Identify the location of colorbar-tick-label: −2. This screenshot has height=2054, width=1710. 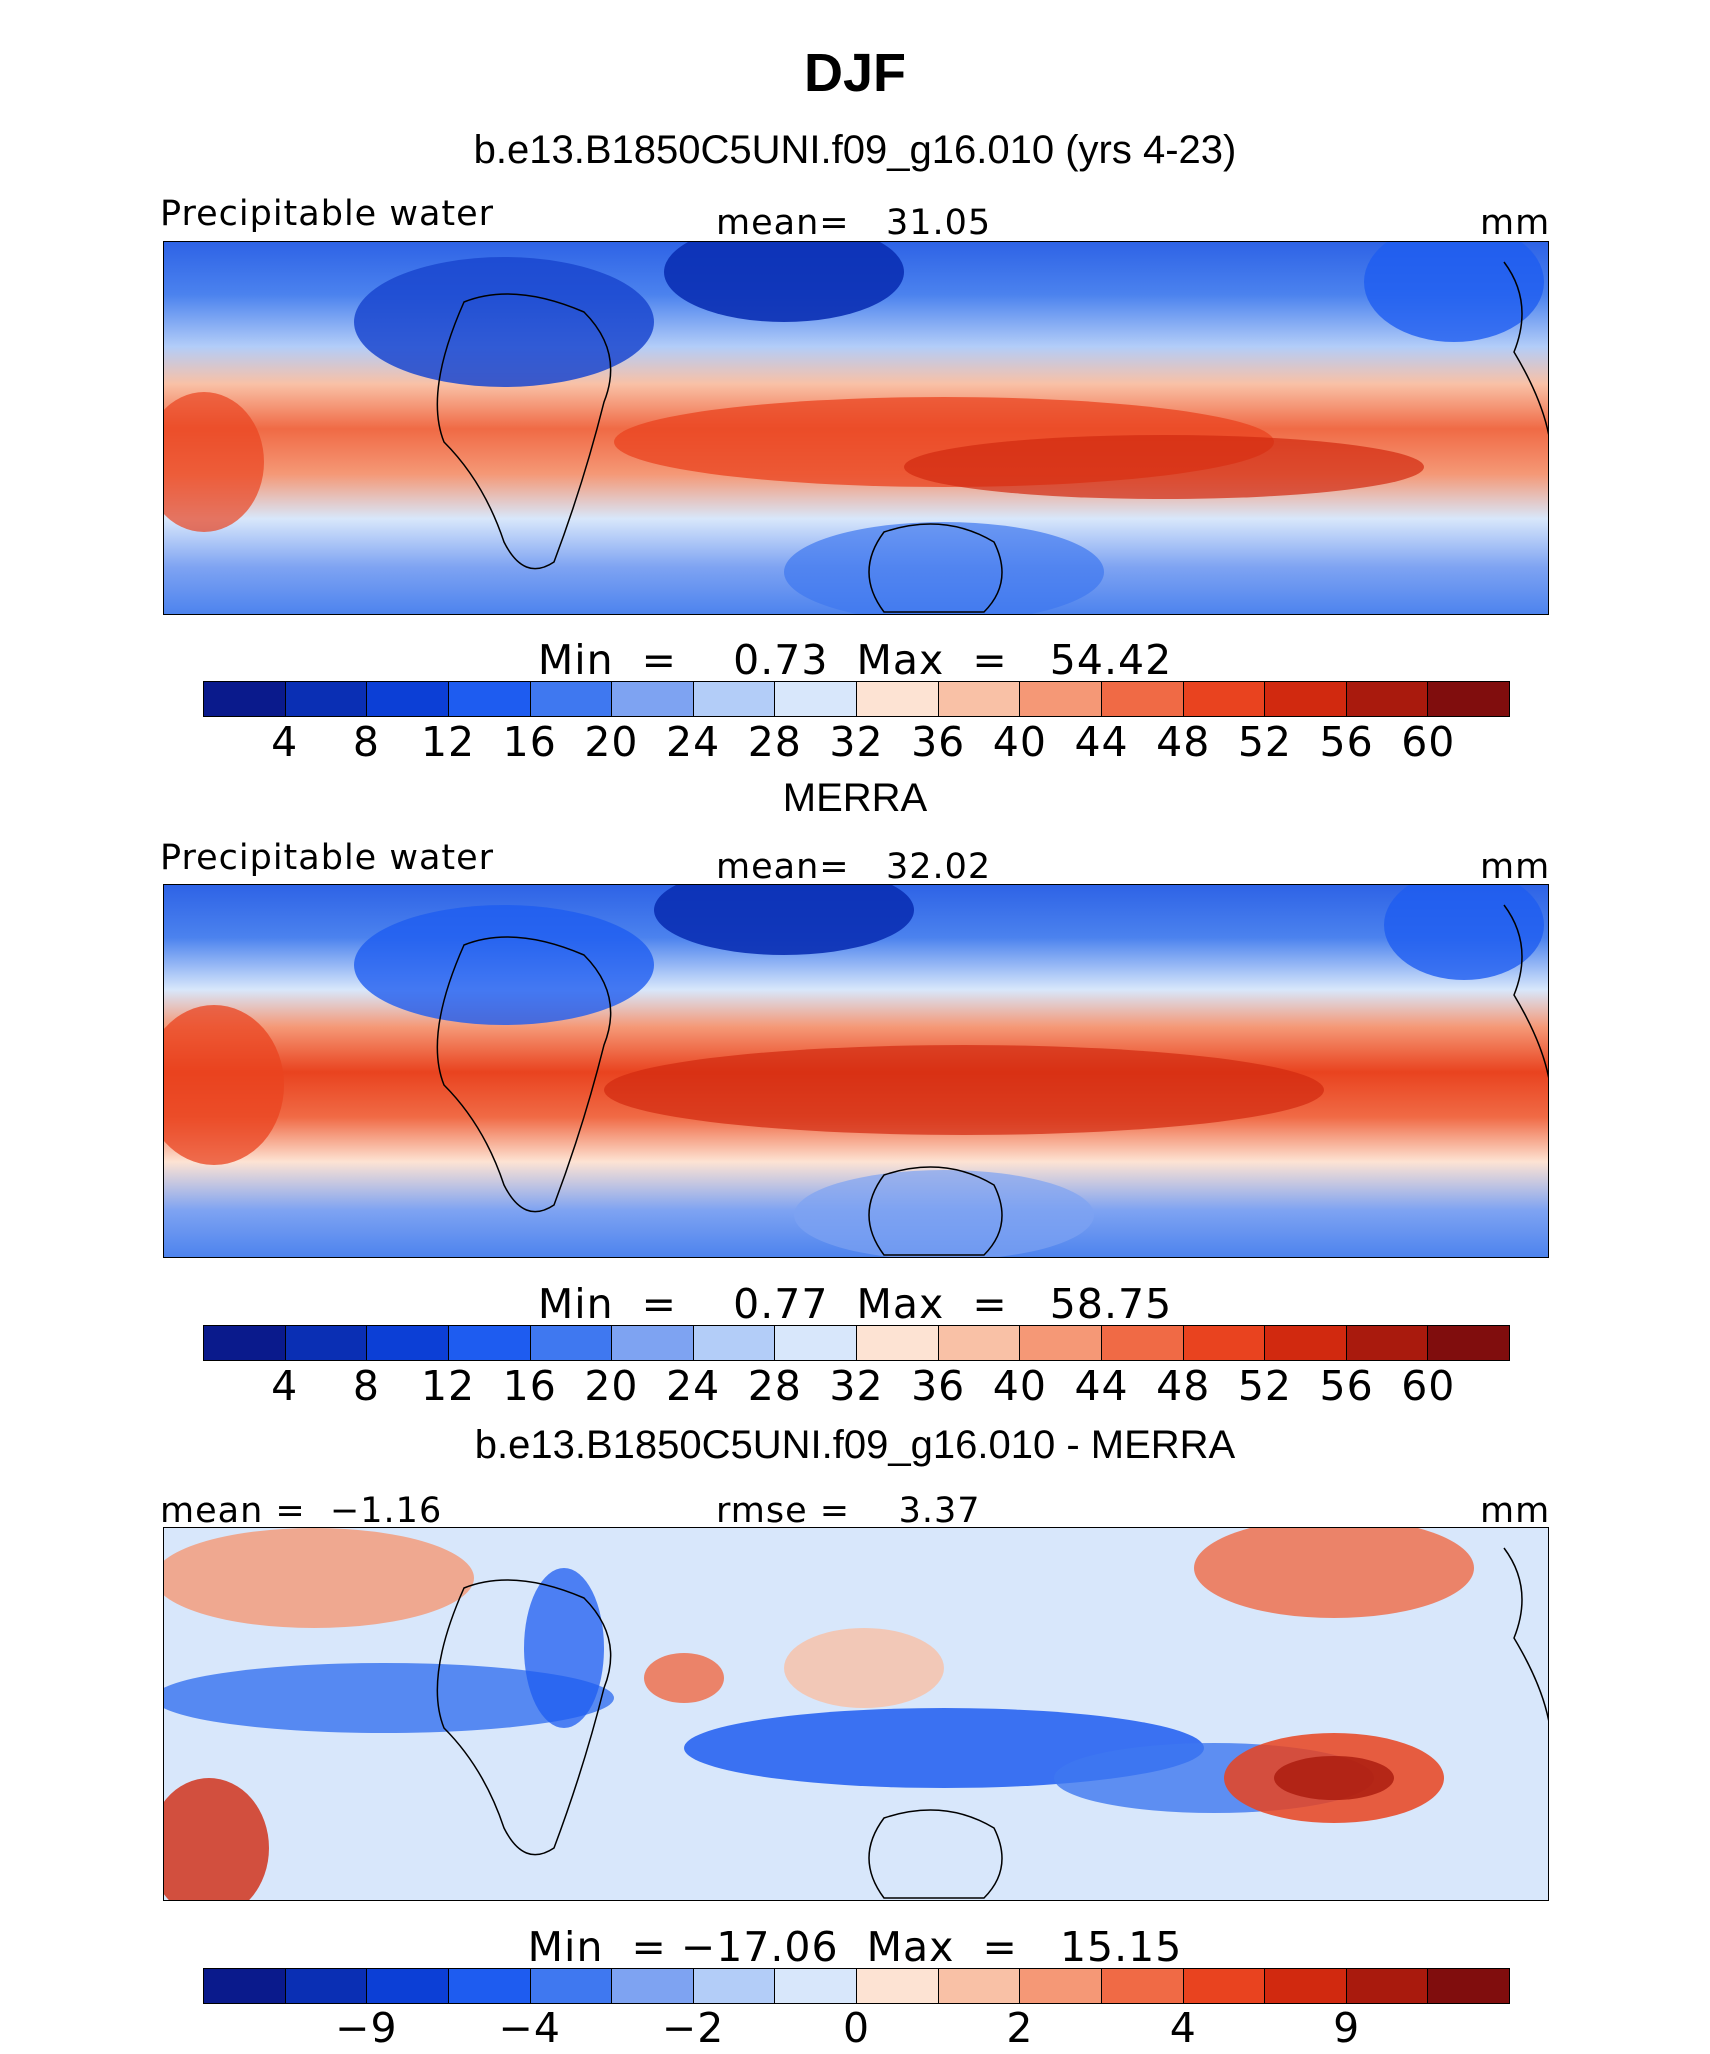
(693, 2028).